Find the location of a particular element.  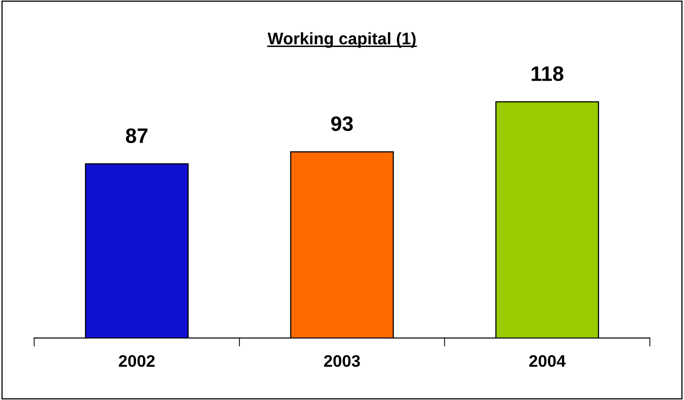

data-label: 87 is located at coordinates (137, 136).